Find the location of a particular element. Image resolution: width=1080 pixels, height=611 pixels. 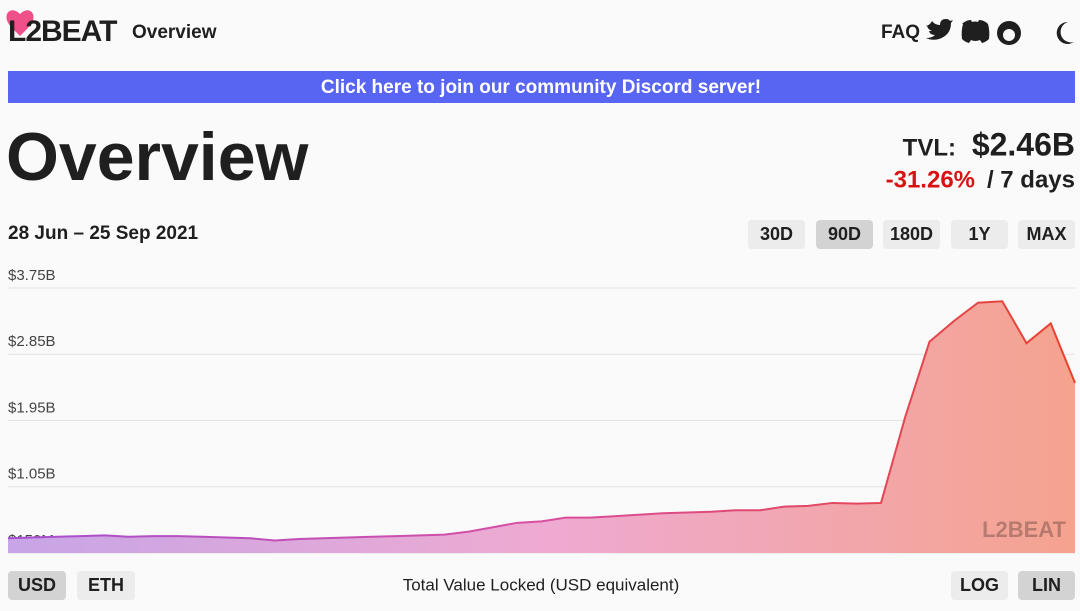

theme-toggle is located at coordinates (1065, 32).